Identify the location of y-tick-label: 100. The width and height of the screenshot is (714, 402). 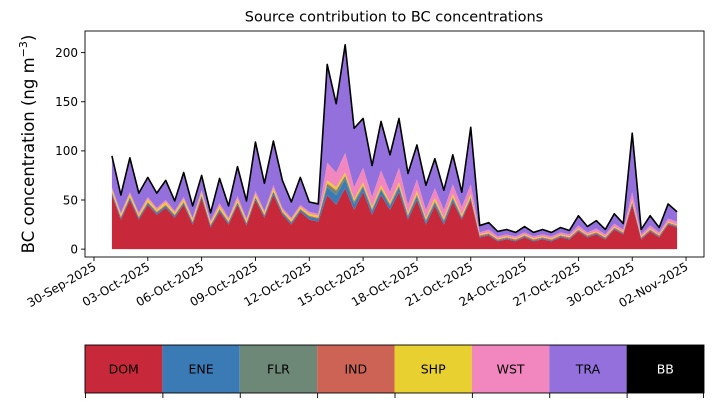
(66, 151).